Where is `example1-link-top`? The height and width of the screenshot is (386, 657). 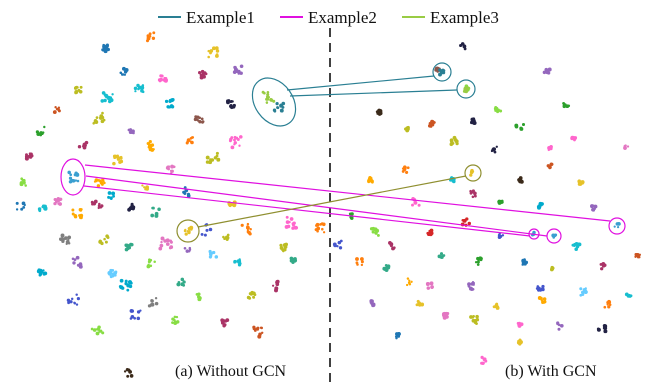 example1-link-top is located at coordinates (360, 83).